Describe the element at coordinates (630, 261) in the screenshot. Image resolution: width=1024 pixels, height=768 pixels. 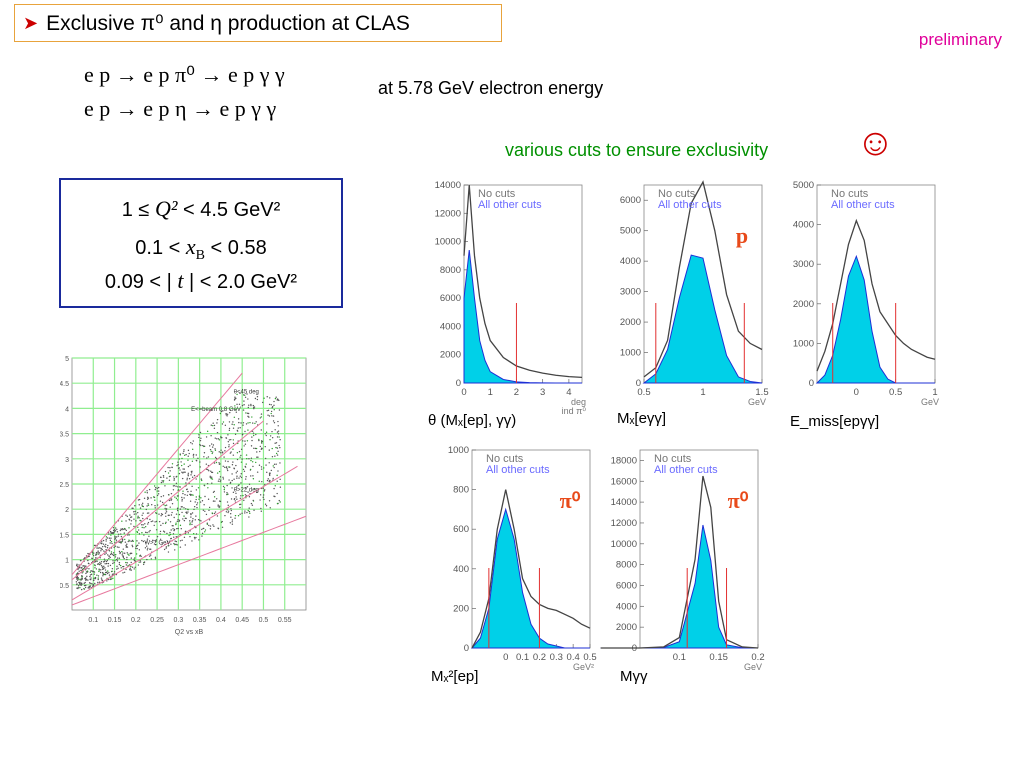
I see `y-tick-label: 4000` at that location.